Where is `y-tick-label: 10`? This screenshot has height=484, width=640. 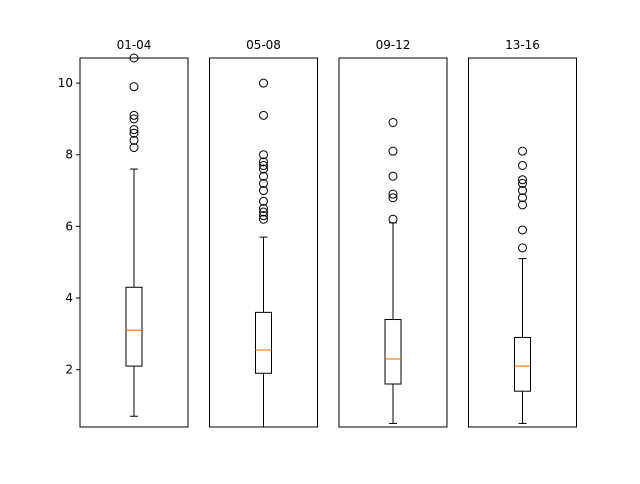 y-tick-label: 10 is located at coordinates (65, 83).